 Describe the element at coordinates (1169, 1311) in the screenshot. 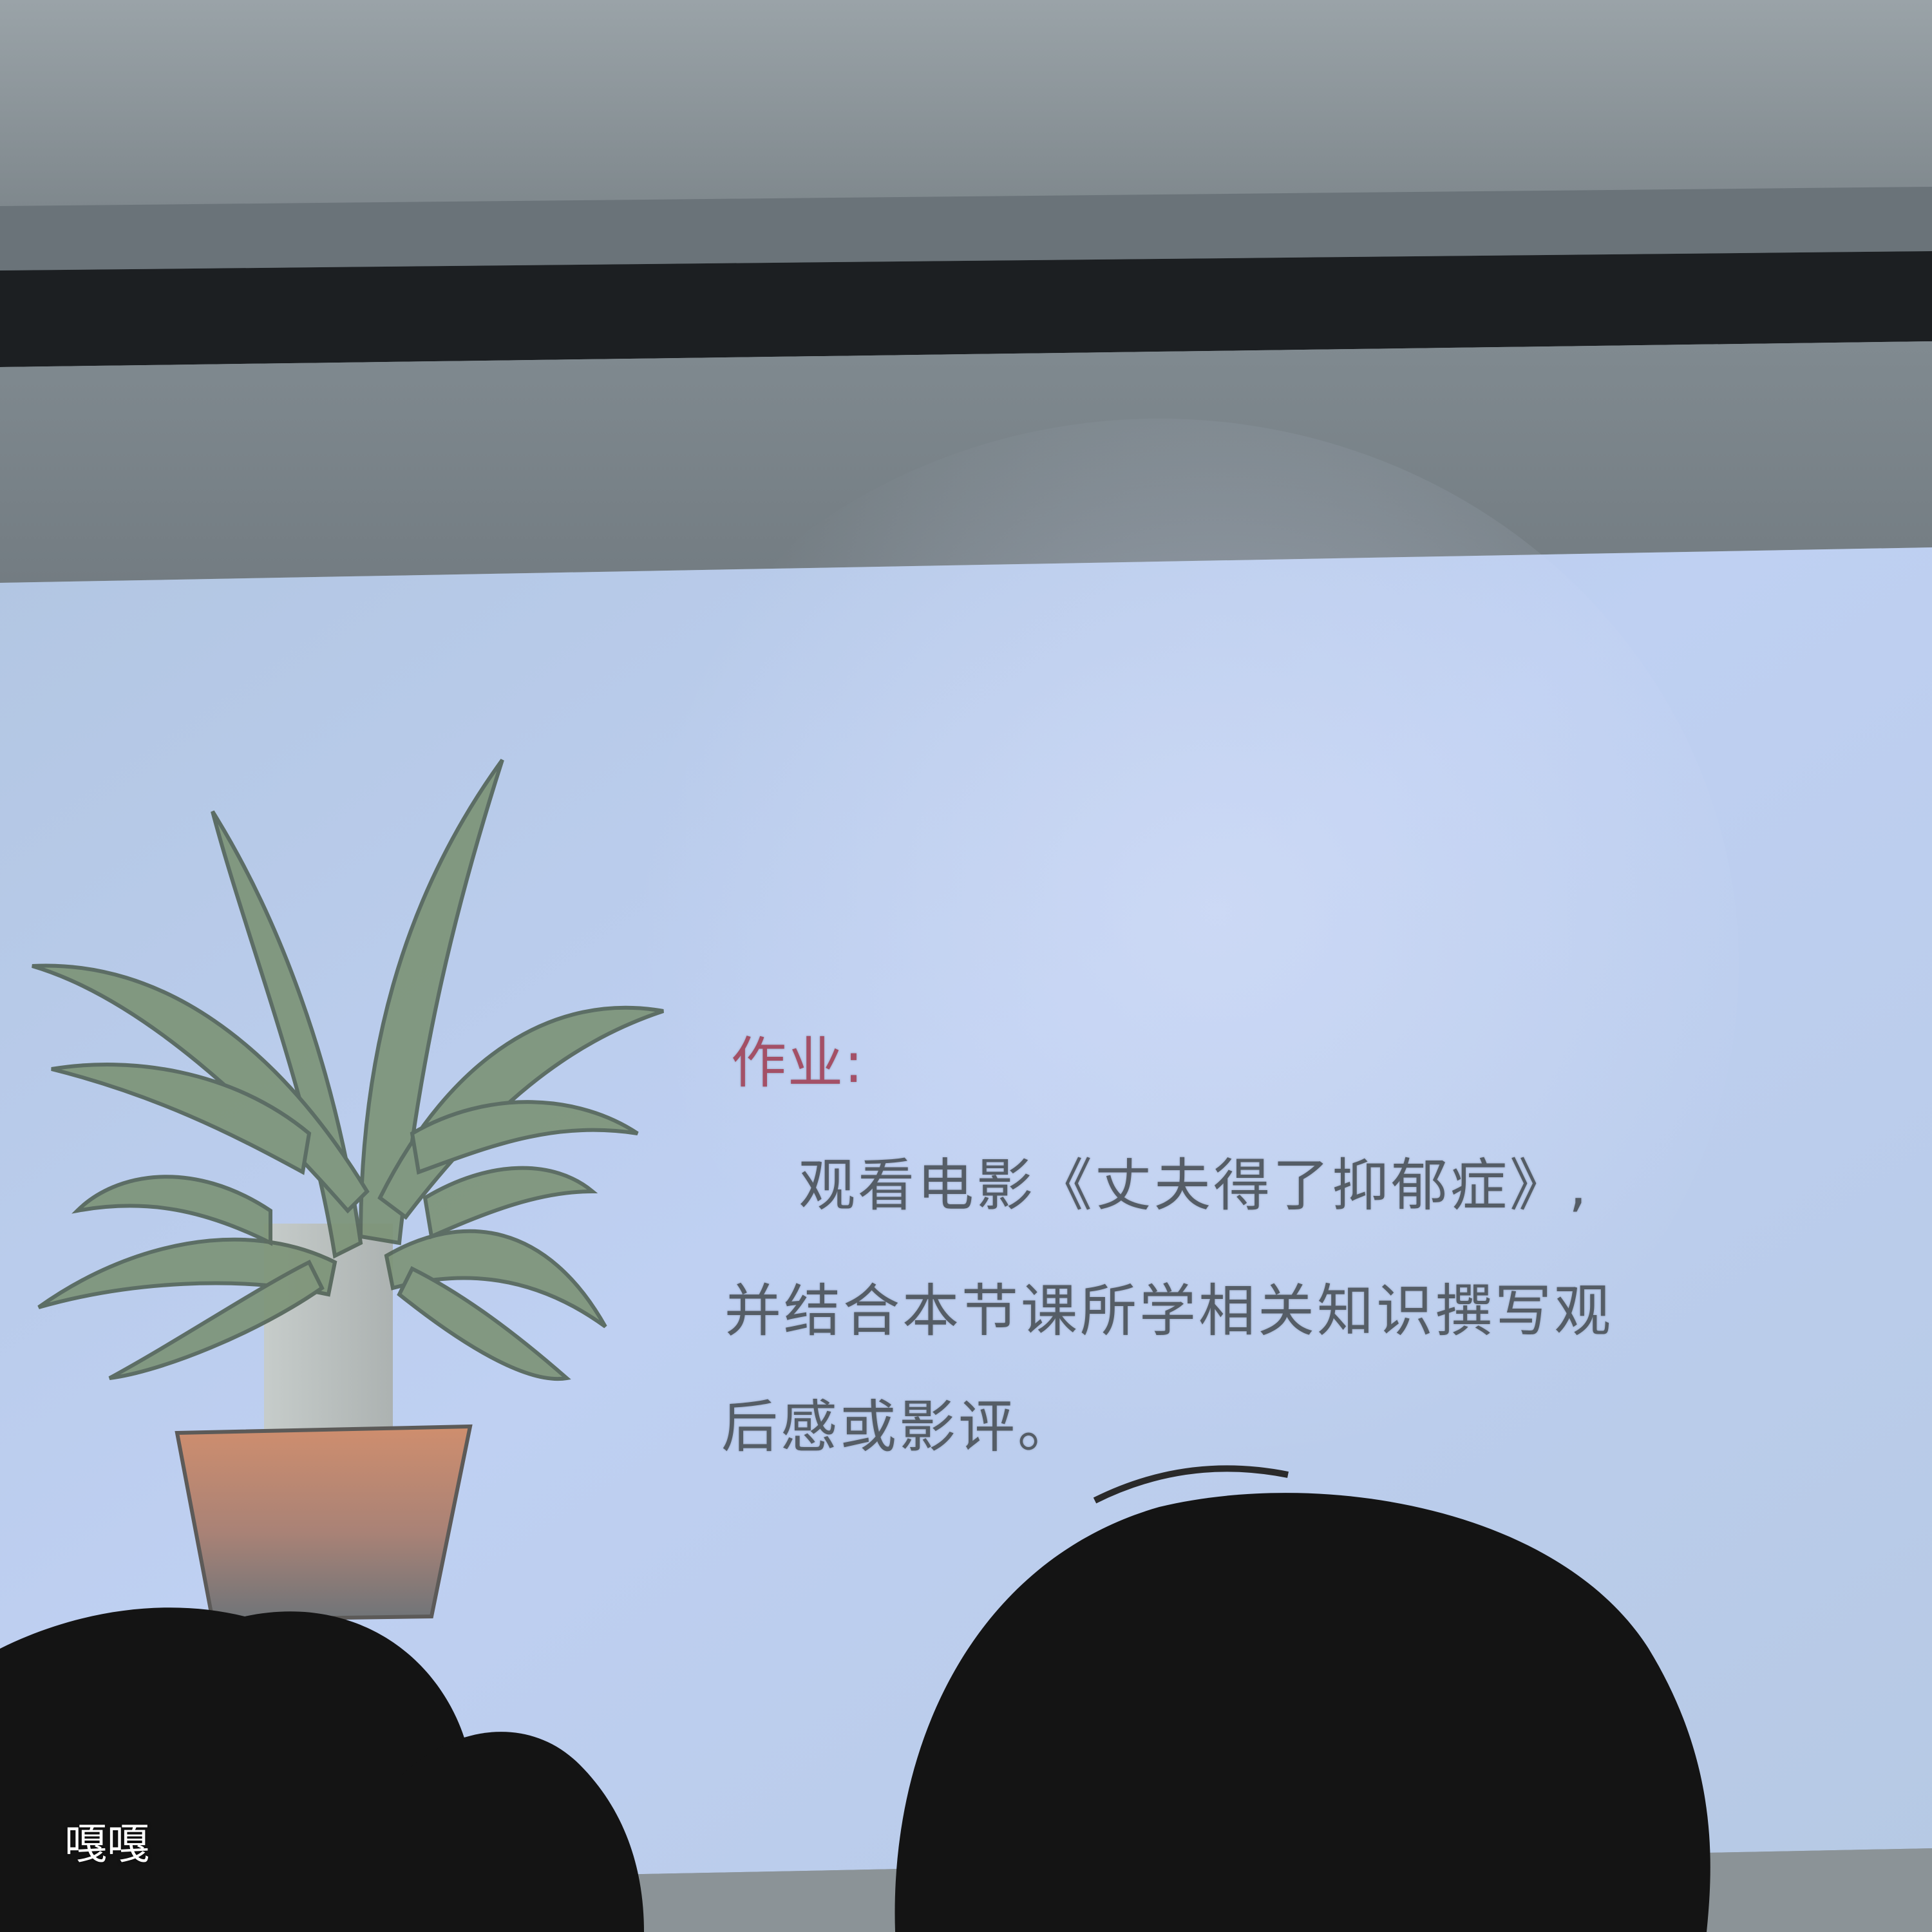

I see `homework-line-2: 并结合本节课所学相关知识撰写观` at that location.